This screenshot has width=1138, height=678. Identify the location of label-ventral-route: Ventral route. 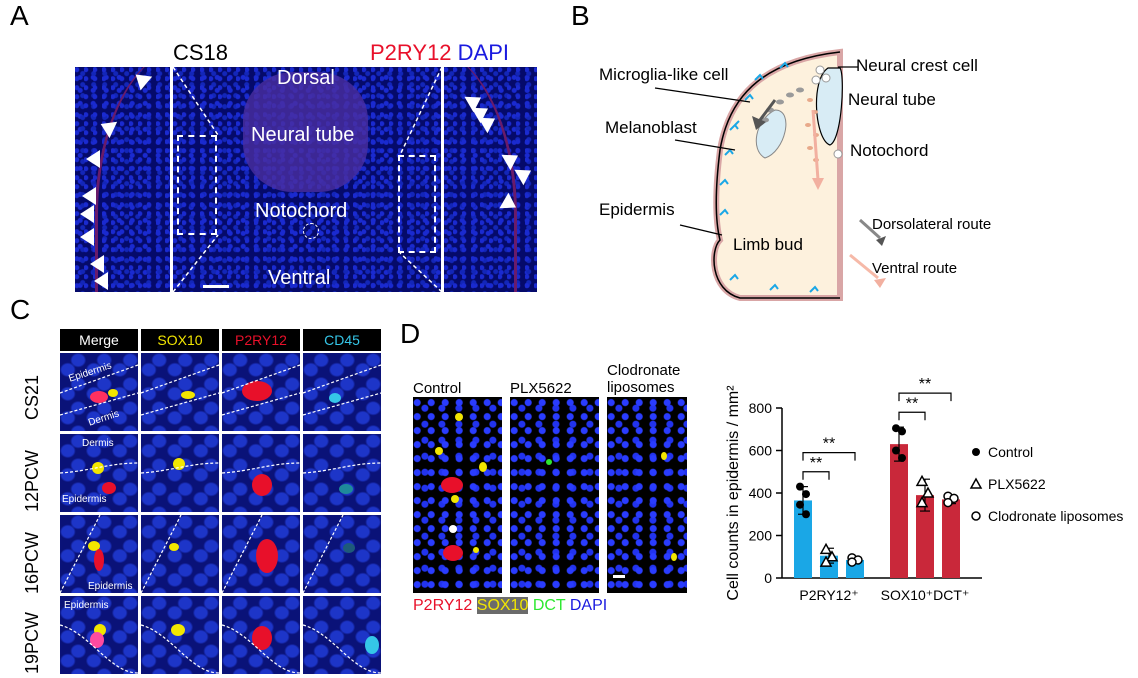
(915, 268).